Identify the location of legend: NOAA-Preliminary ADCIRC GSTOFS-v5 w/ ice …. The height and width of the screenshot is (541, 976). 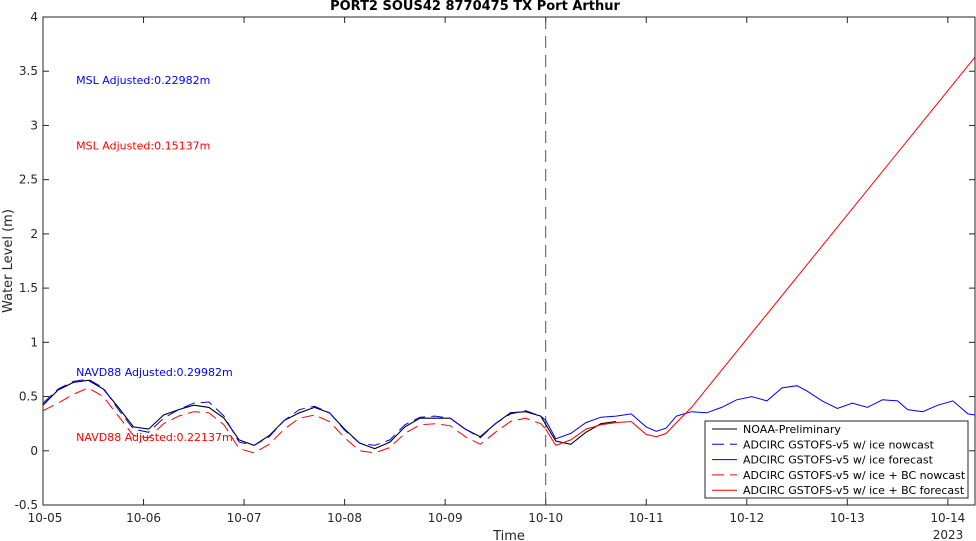
(836, 459).